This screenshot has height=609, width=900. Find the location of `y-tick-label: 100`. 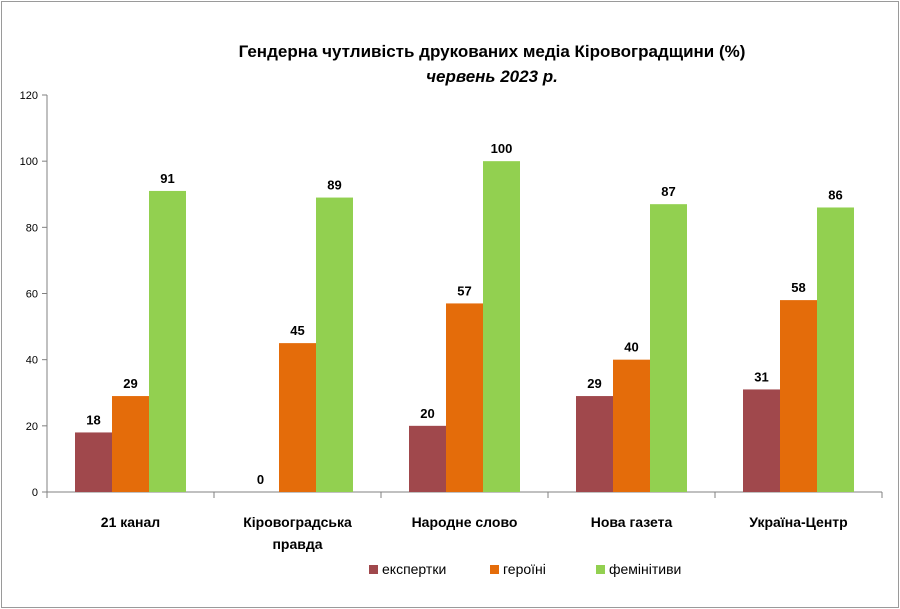

y-tick-label: 100 is located at coordinates (29, 162).